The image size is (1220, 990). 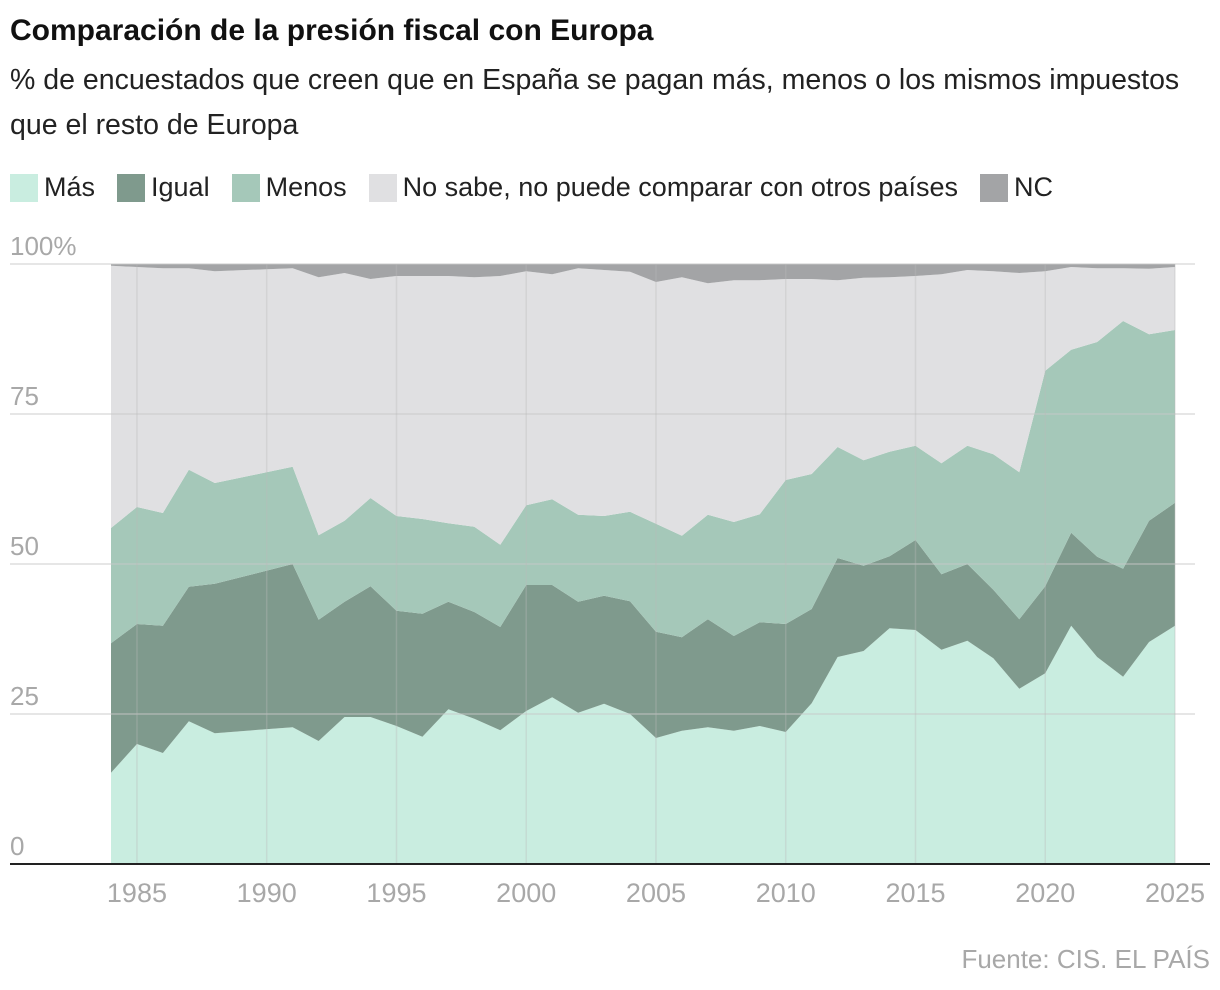 What do you see at coordinates (1045, 893) in the screenshot?
I see `x-tick-label: 2020` at bounding box center [1045, 893].